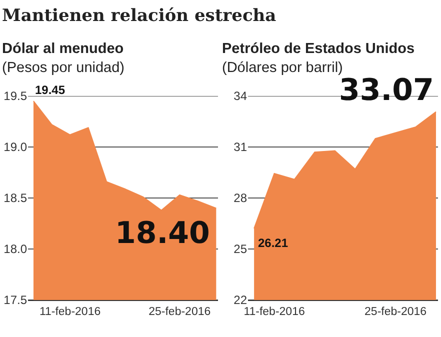  Describe the element at coordinates (282, 68) in the screenshot. I see `chart-subtitle: (Dólares por barril)` at that location.